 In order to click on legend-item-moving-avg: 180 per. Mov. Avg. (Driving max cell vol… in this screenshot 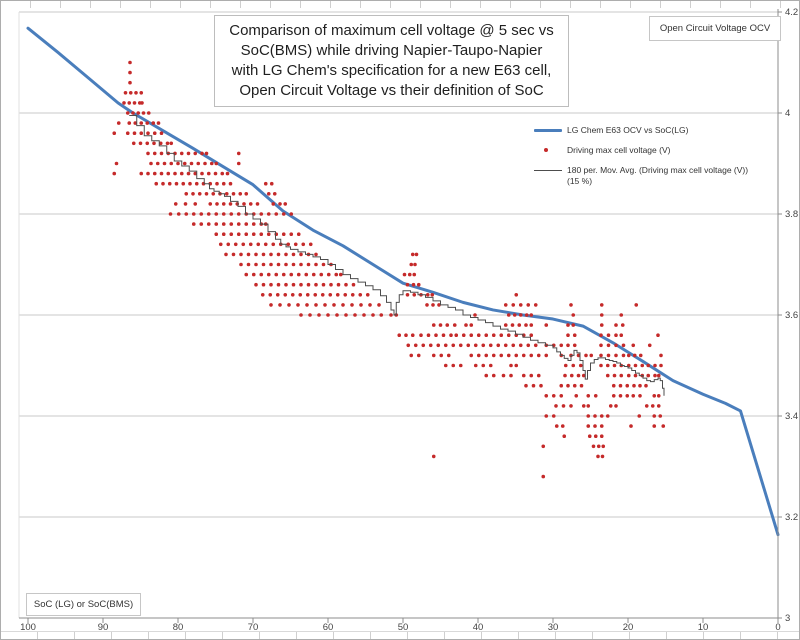, I will do `click(660, 176)`.